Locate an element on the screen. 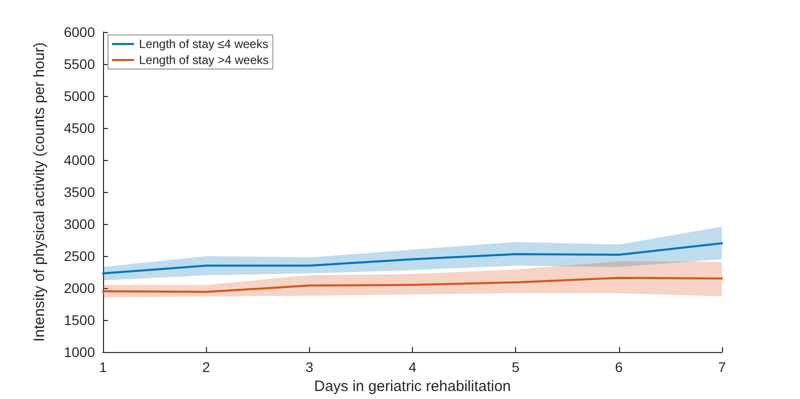 Image resolution: width=800 pixels, height=399 pixels. y-tick-label: 4500 is located at coordinates (80, 128).